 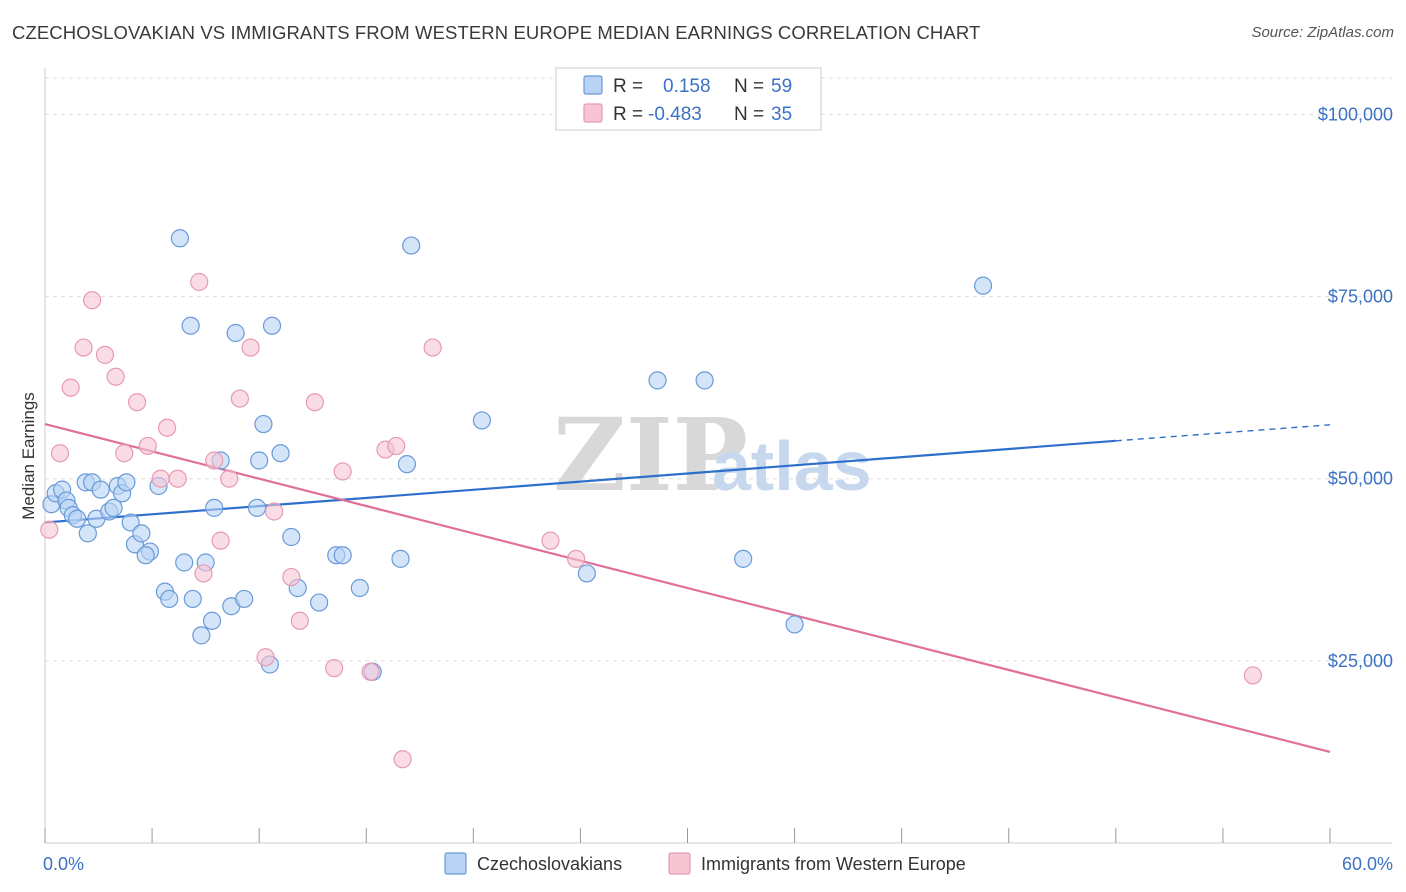 I want to click on legend-n-value-pink: 35, so click(x=781, y=114).